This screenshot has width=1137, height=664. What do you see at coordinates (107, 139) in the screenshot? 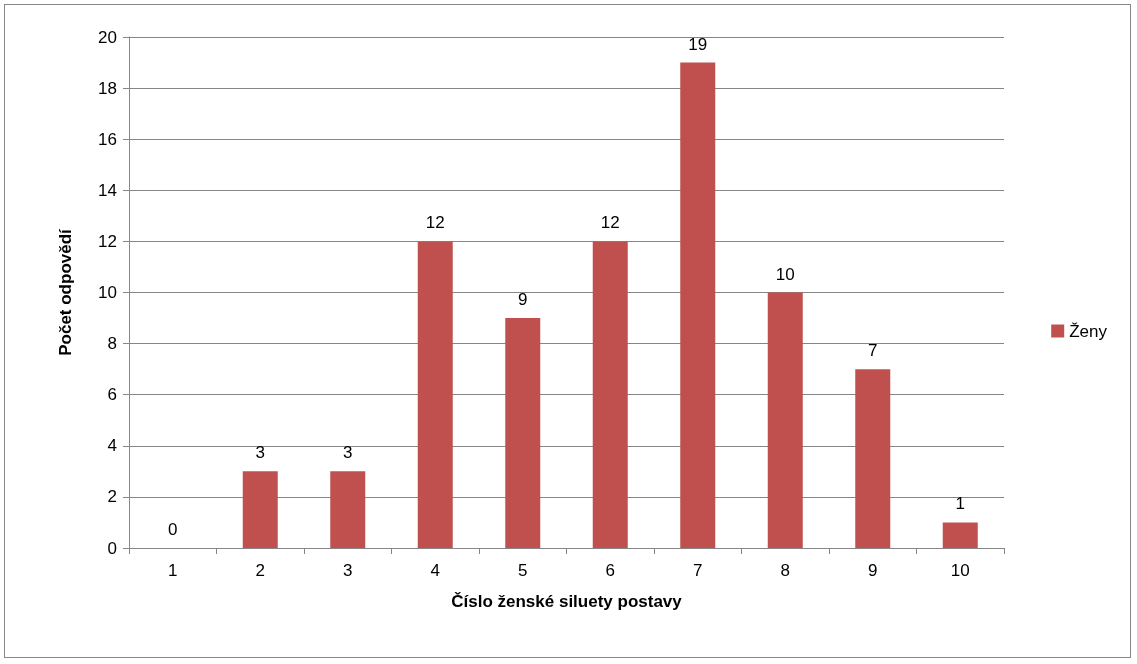
I see `y-tick-label: 16` at bounding box center [107, 139].